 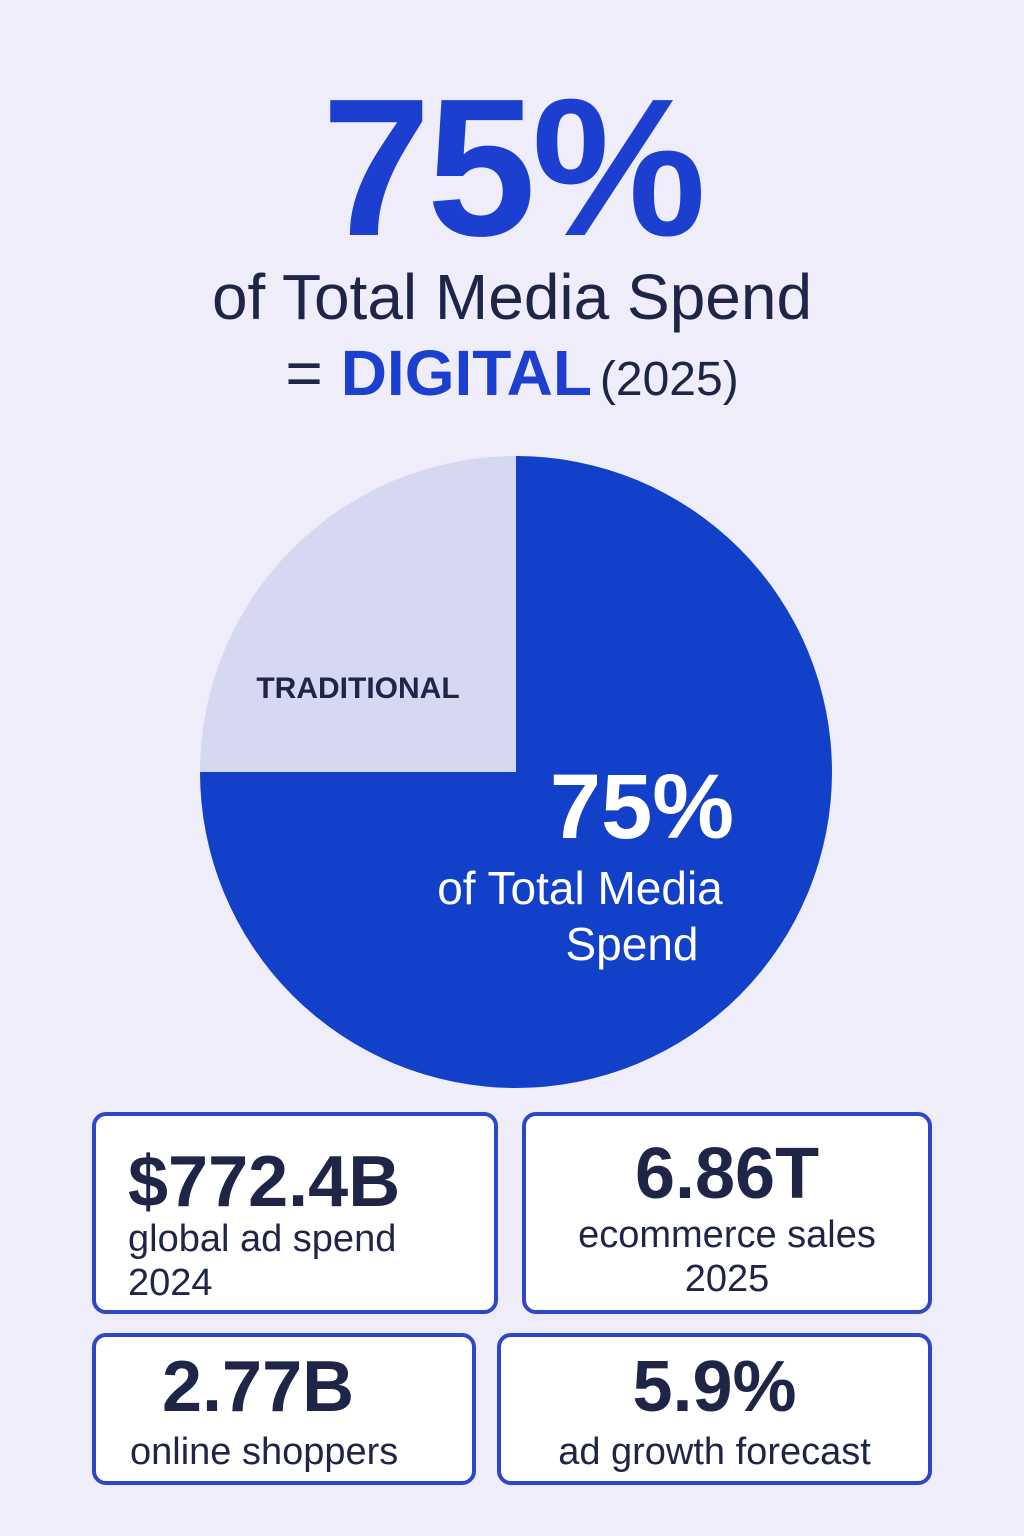 I want to click on stat-label-line2: 2024, so click(x=170, y=1283).